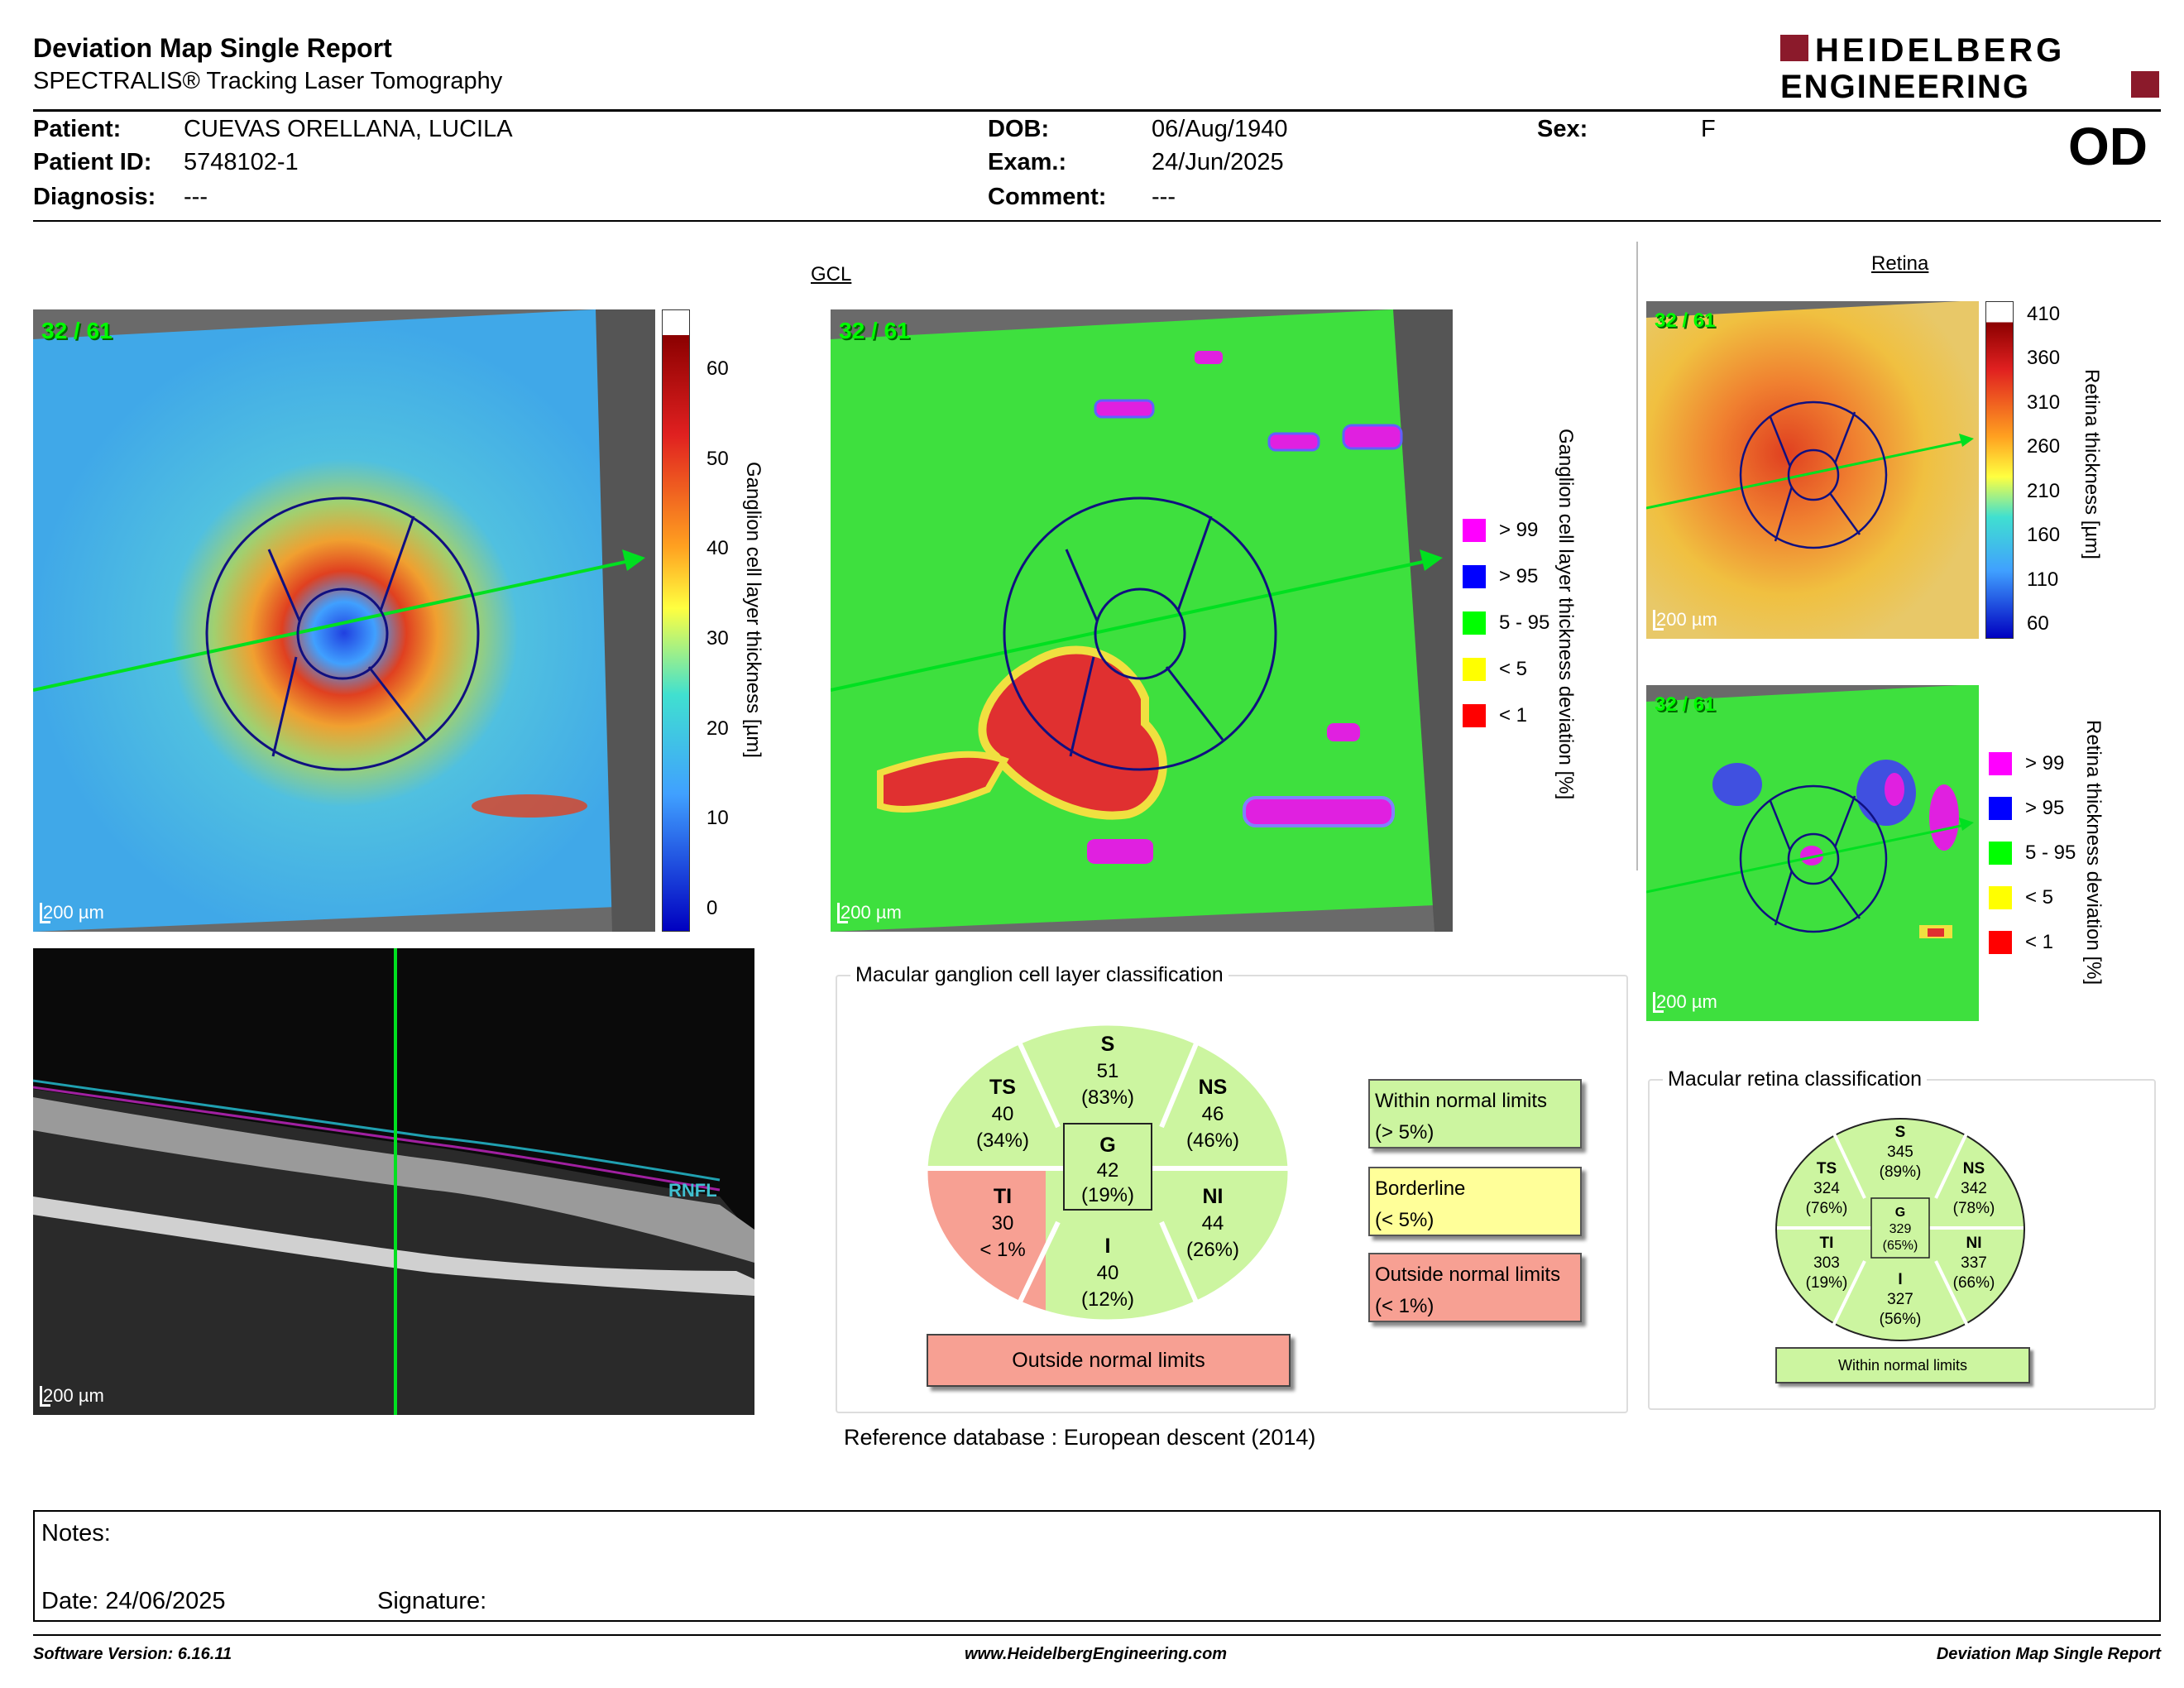  What do you see at coordinates (132, 1654) in the screenshot?
I see `software-version: Software Version: 6.16.11` at bounding box center [132, 1654].